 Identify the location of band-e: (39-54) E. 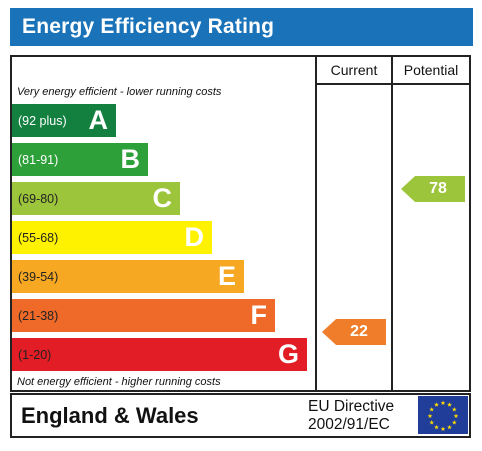
(128, 276).